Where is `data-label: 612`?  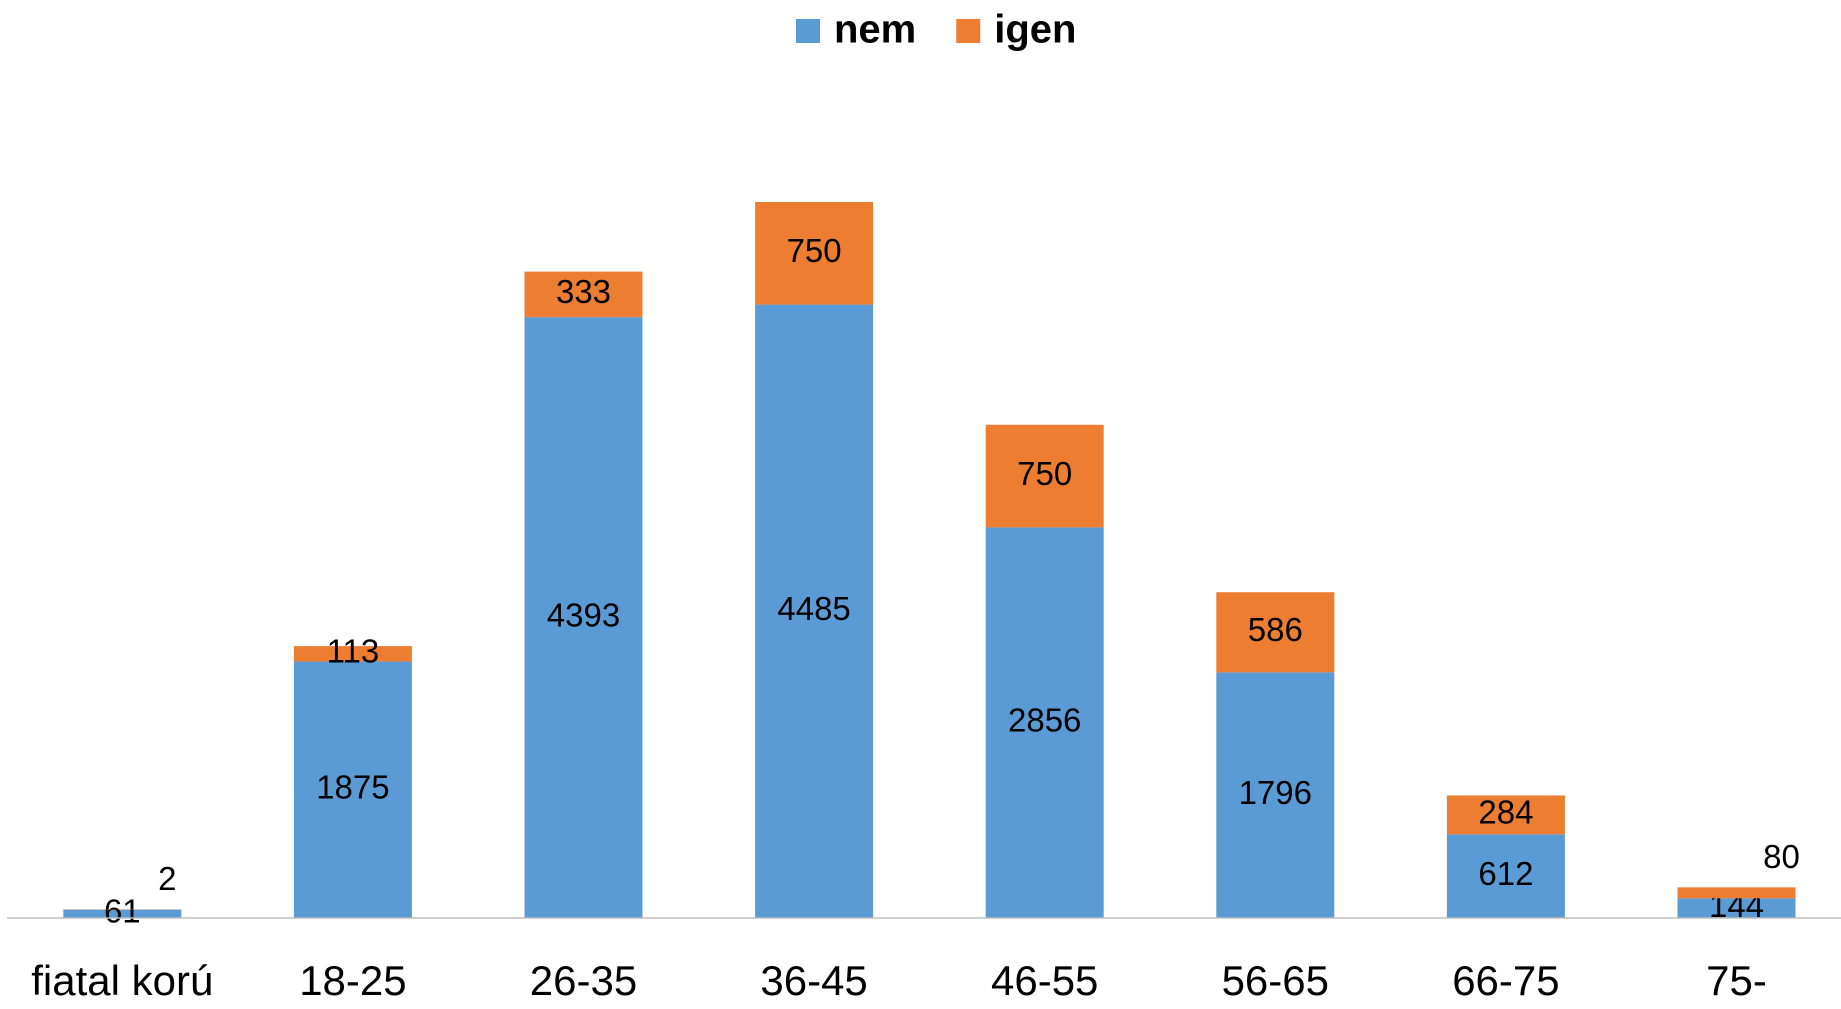
data-label: 612 is located at coordinates (1505, 873).